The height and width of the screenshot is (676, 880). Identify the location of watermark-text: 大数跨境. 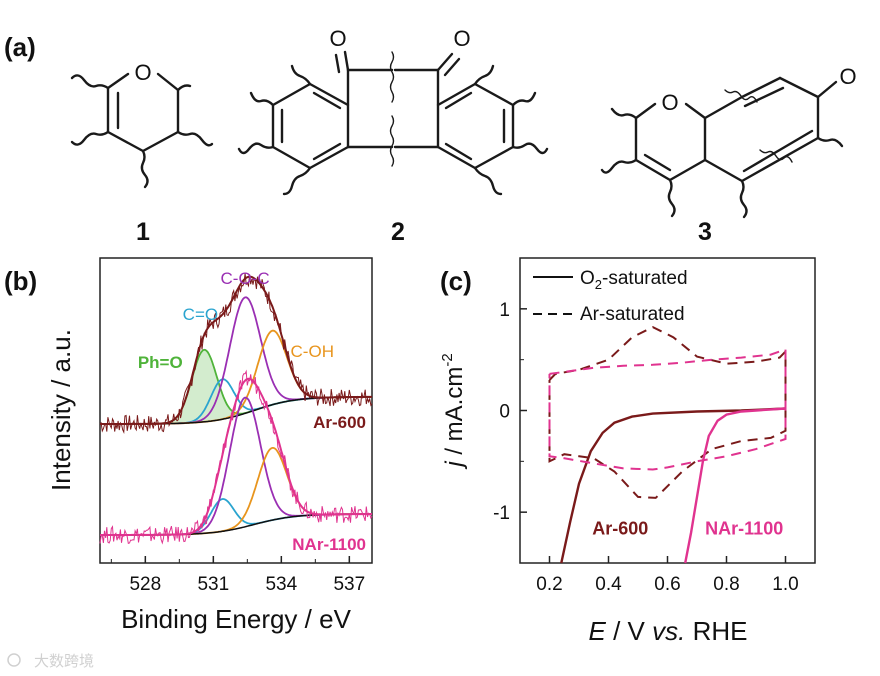
(64, 661).